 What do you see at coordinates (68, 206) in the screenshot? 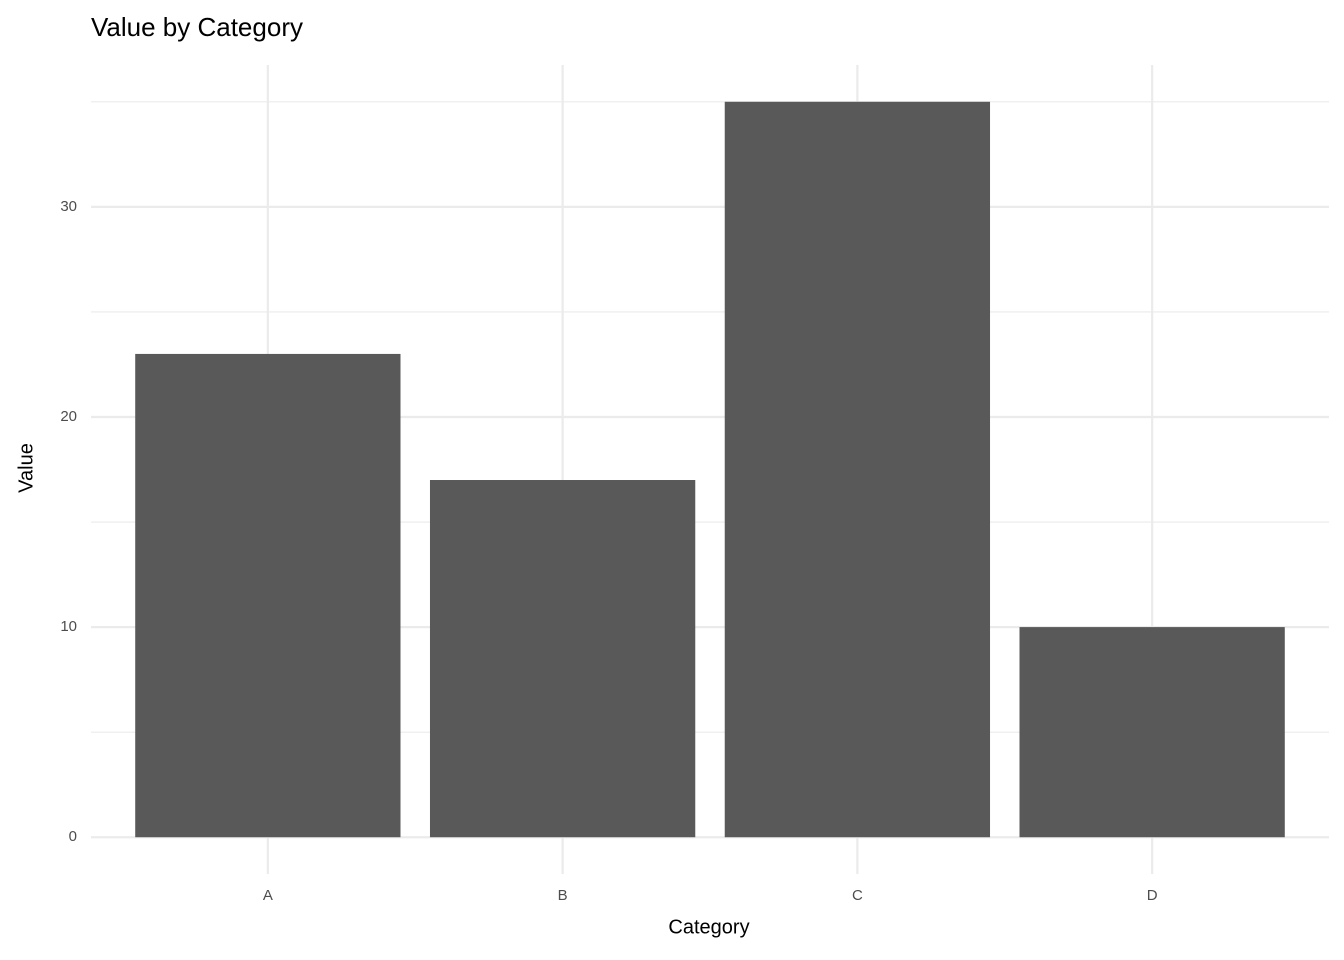
I see `y-tick-label: 30` at bounding box center [68, 206].